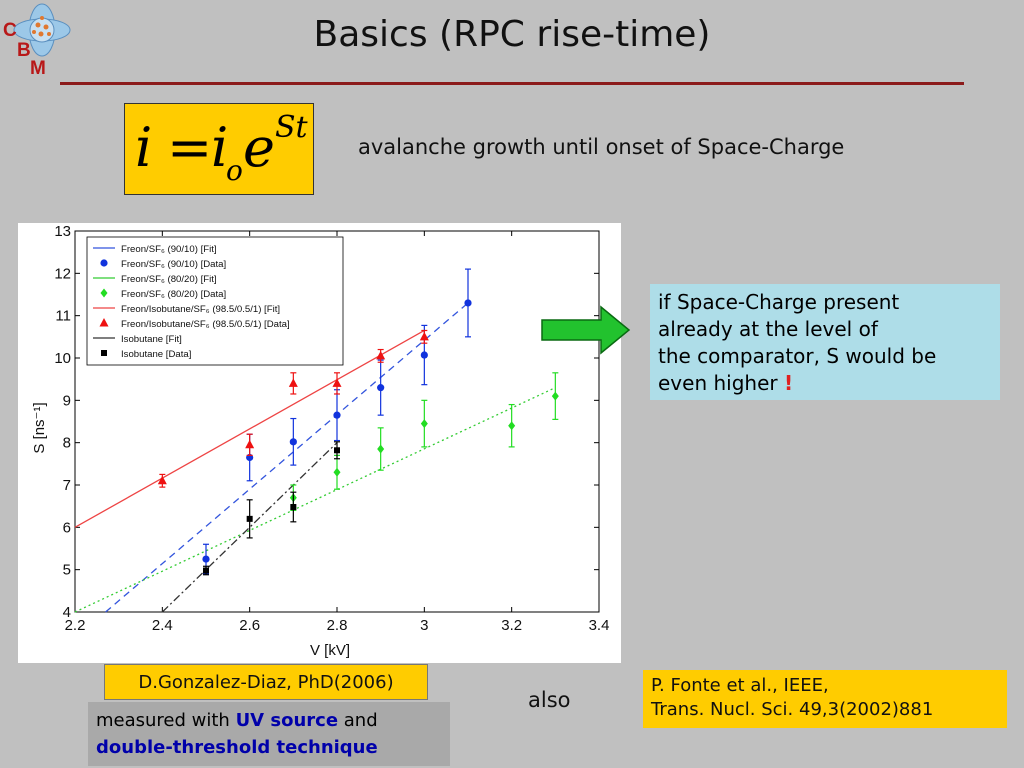  I want to click on x-tick-label: 3.2, so click(511, 625).